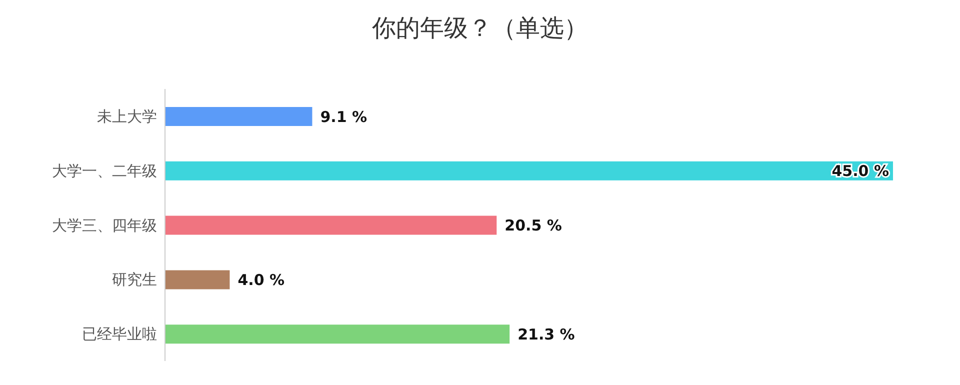 The width and height of the screenshot is (960, 385). What do you see at coordinates (134, 279) in the screenshot?
I see `y-tick-label: 研究生` at bounding box center [134, 279].